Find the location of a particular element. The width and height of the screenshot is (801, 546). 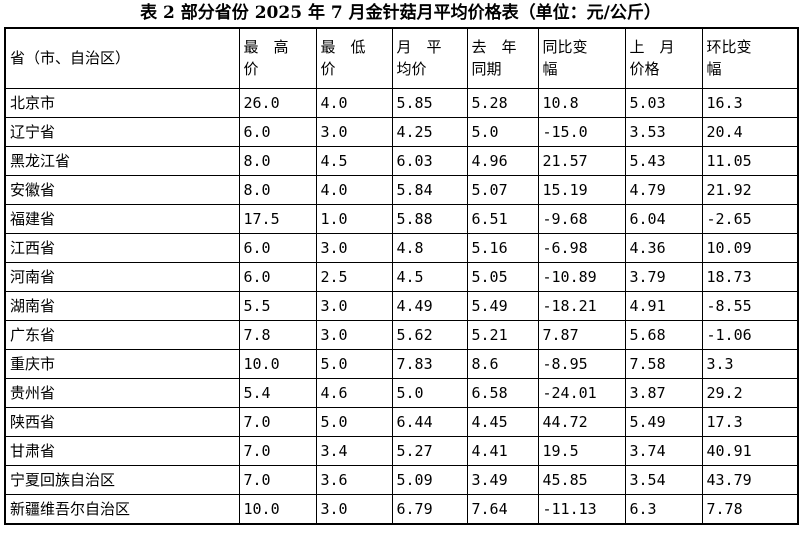

cell-province: 广东省 is located at coordinates (122, 334).